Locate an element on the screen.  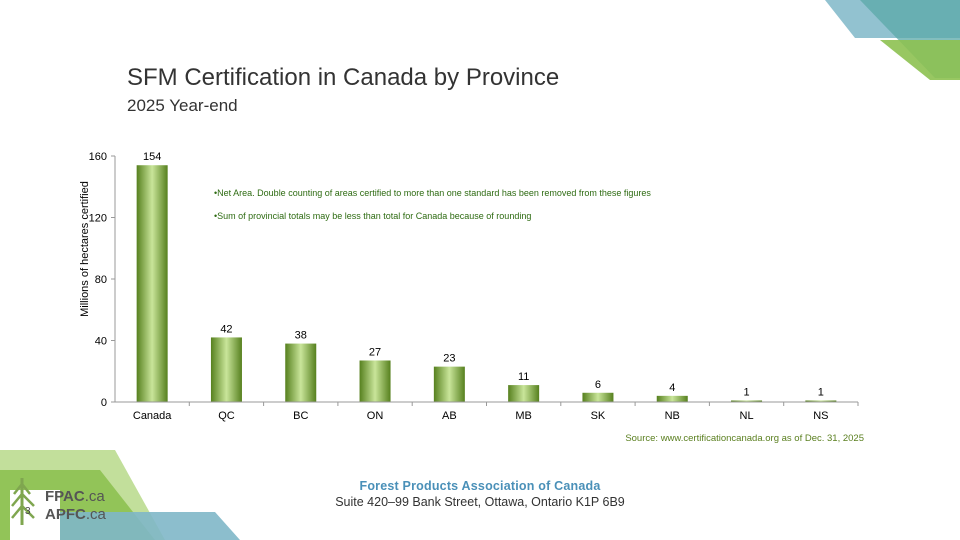
category-label-nl: NL is located at coordinates (747, 416).